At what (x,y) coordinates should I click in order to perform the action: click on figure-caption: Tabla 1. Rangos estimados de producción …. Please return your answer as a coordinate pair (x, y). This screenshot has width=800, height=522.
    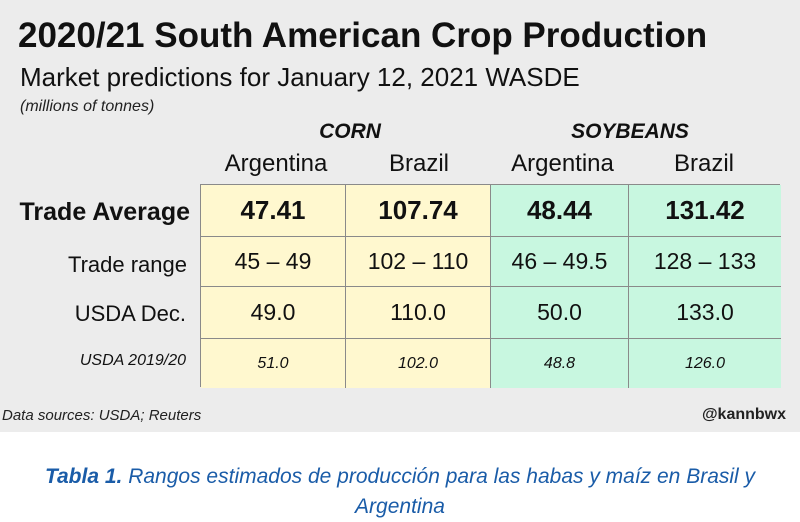
    Looking at the image, I should click on (400, 492).